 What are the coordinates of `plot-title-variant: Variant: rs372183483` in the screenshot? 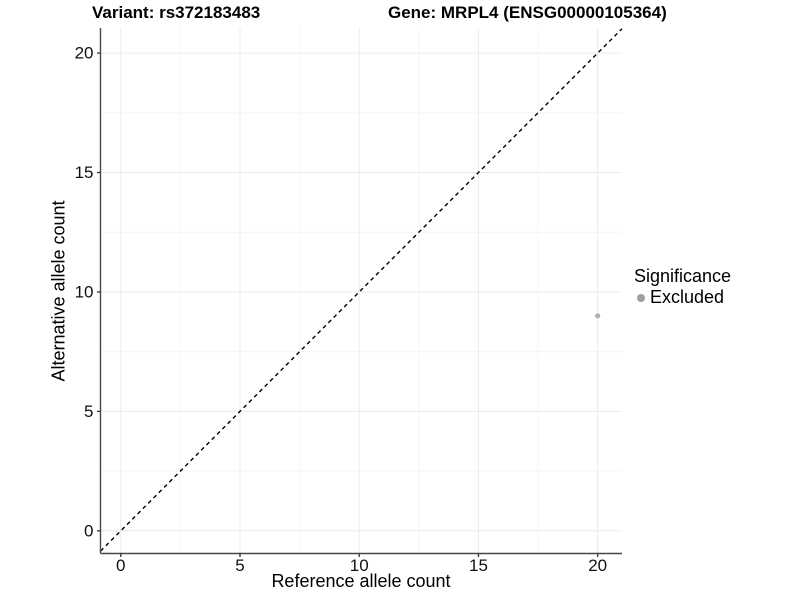 It's located at (176, 12).